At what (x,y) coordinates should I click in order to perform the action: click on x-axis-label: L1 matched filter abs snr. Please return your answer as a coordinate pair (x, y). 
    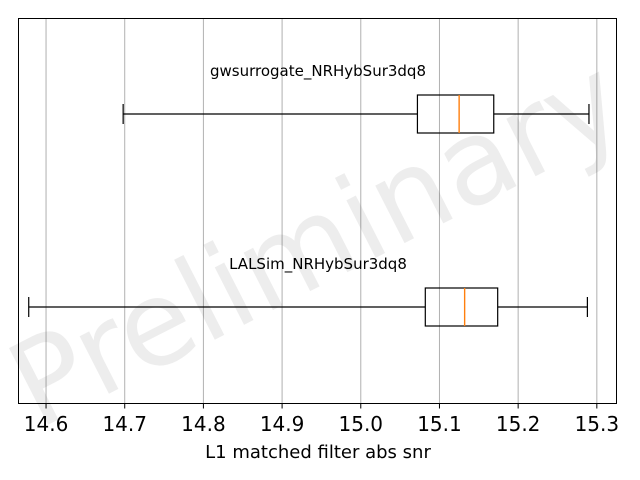
    Looking at the image, I should click on (318, 452).